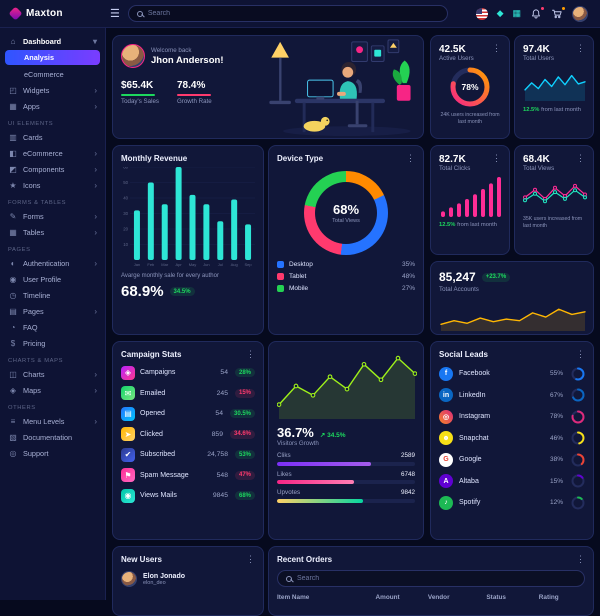 The image size is (600, 616). Describe the element at coordinates (36, 361) in the screenshot. I see `nav-section-charts-maps: CHARTS & MAPS` at that location.